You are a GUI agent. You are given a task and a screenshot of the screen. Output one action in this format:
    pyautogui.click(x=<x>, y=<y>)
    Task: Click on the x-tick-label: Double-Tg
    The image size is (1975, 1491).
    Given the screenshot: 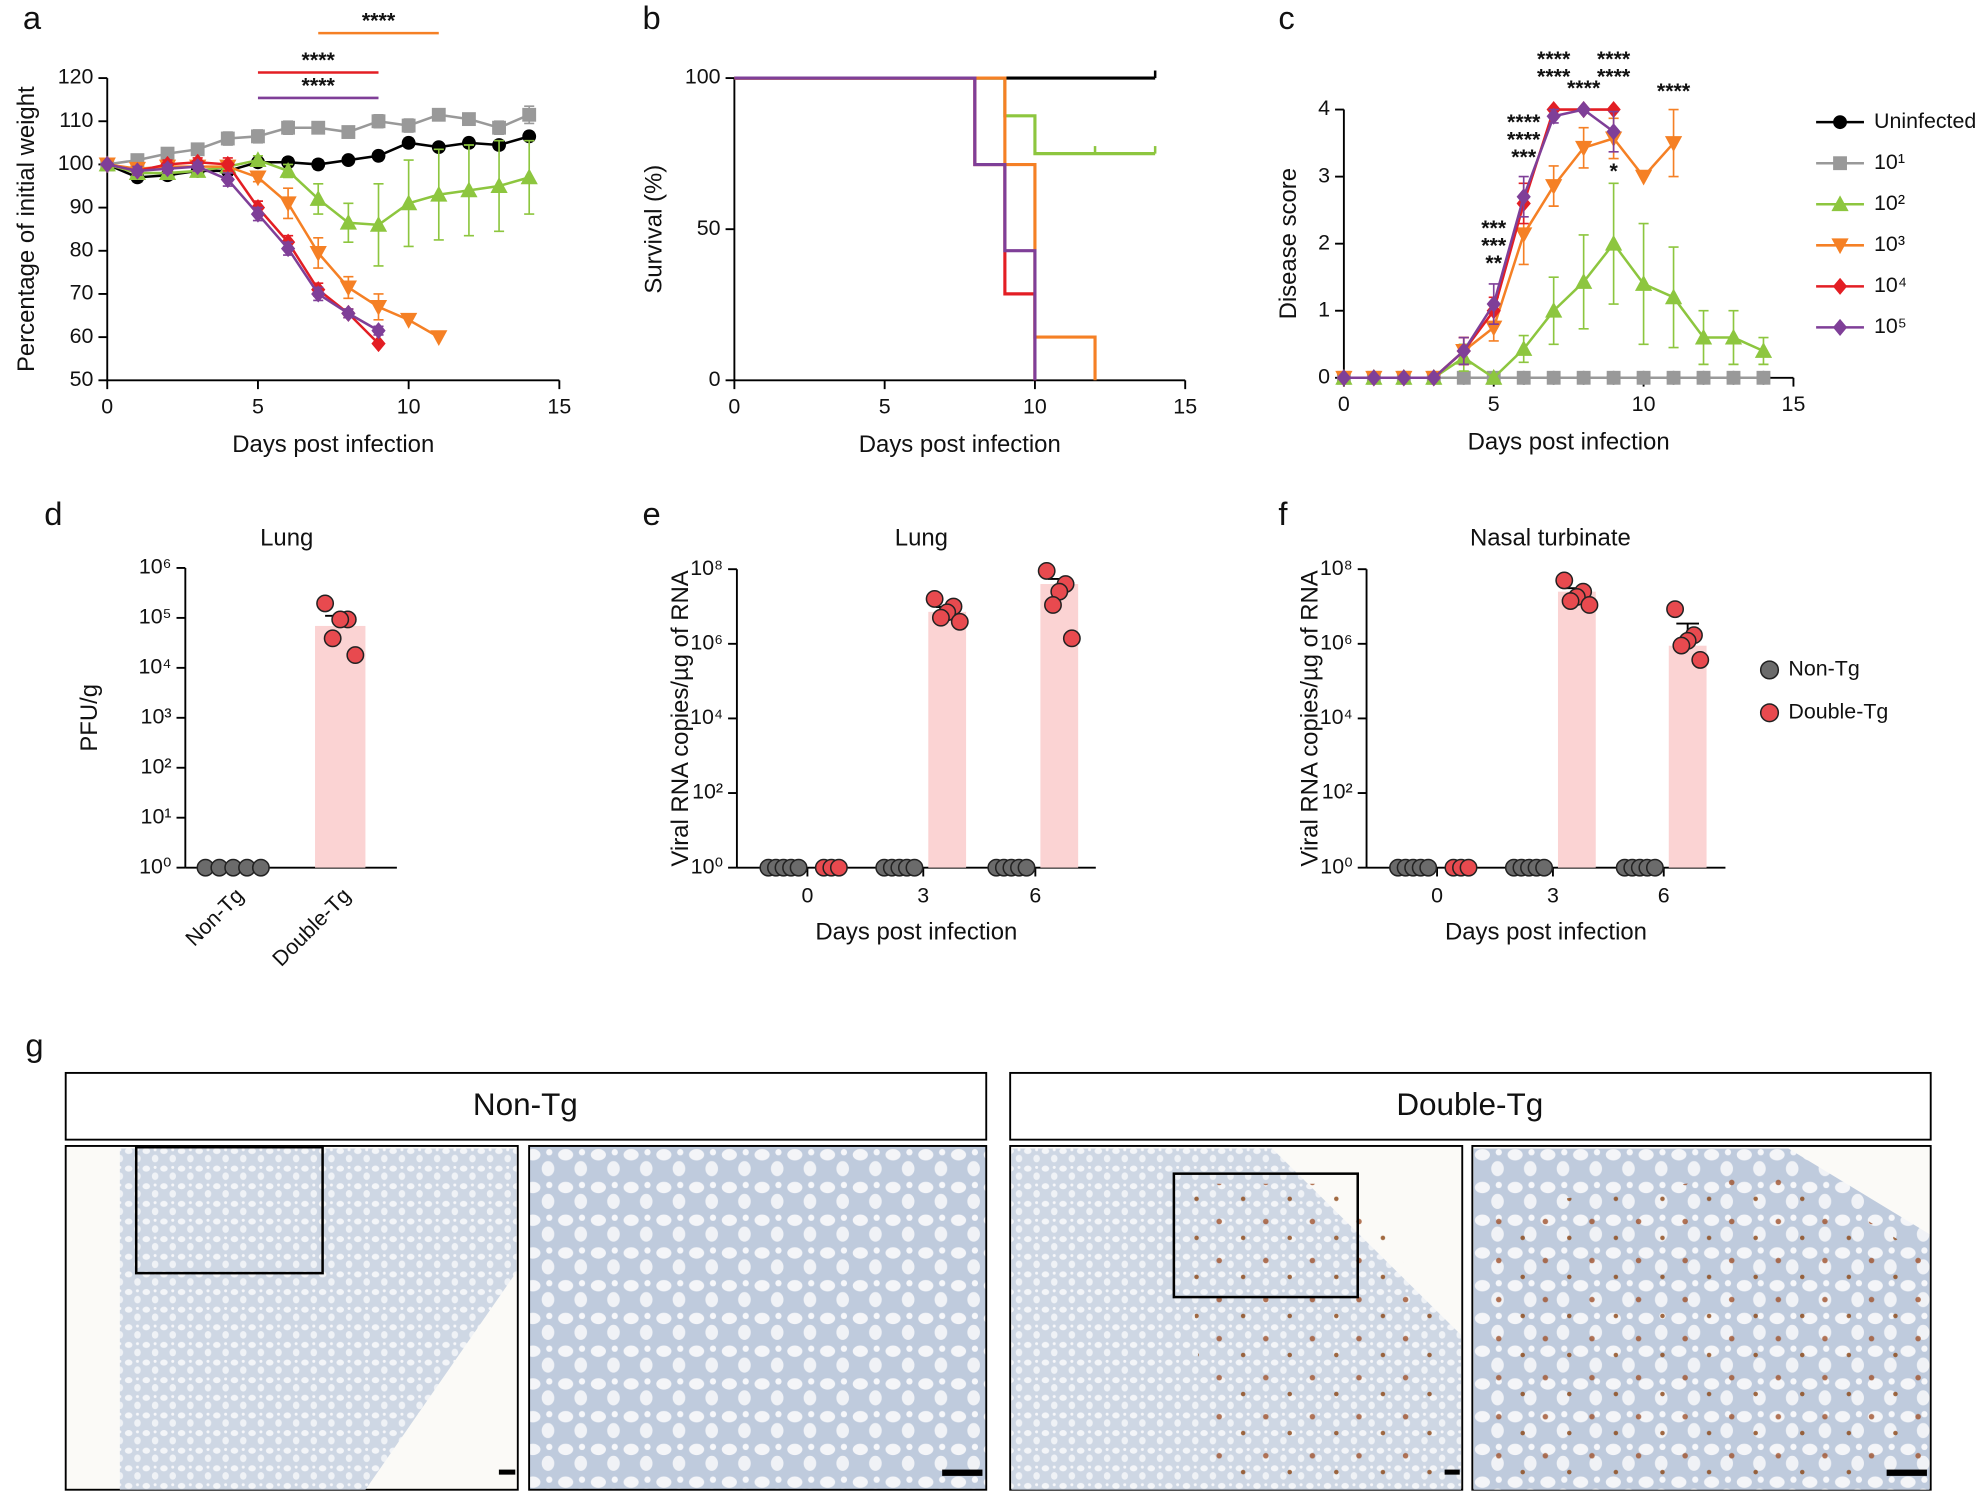 What is the action you would take?
    pyautogui.click(x=312, y=927)
    